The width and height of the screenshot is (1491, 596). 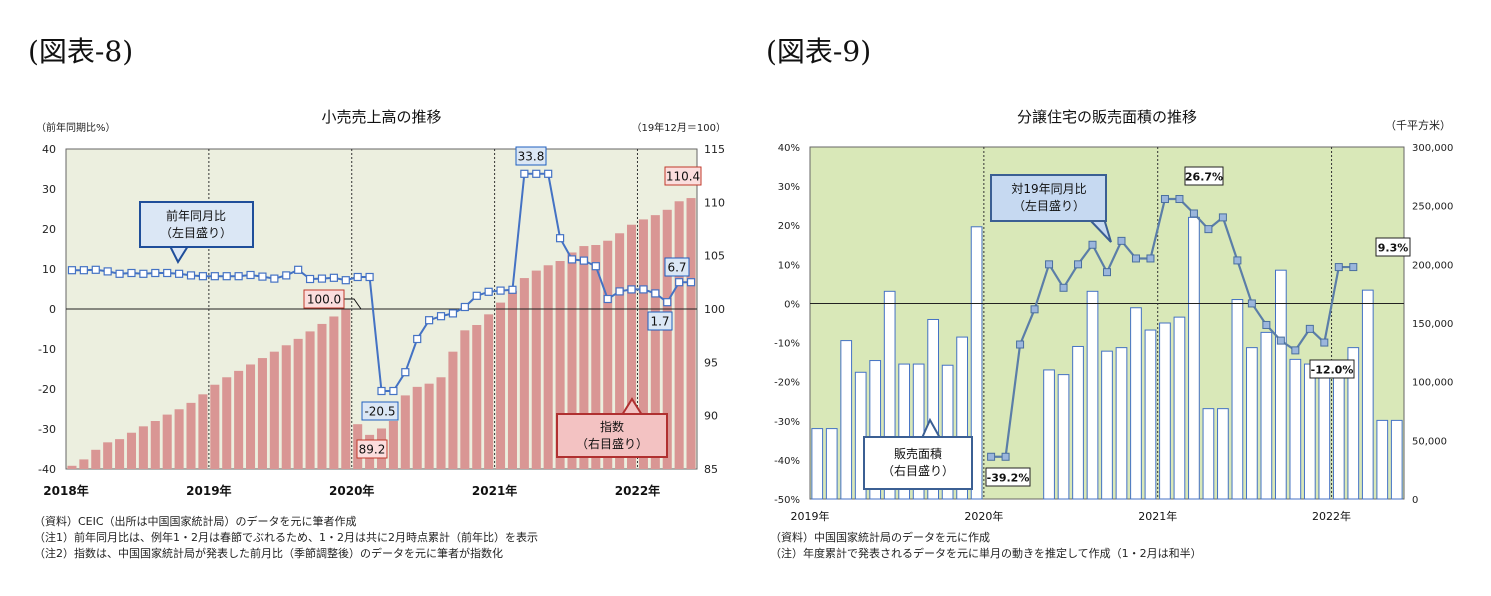 What do you see at coordinates (789, 187) in the screenshot?
I see `left-tick-label: 30%` at bounding box center [789, 187].